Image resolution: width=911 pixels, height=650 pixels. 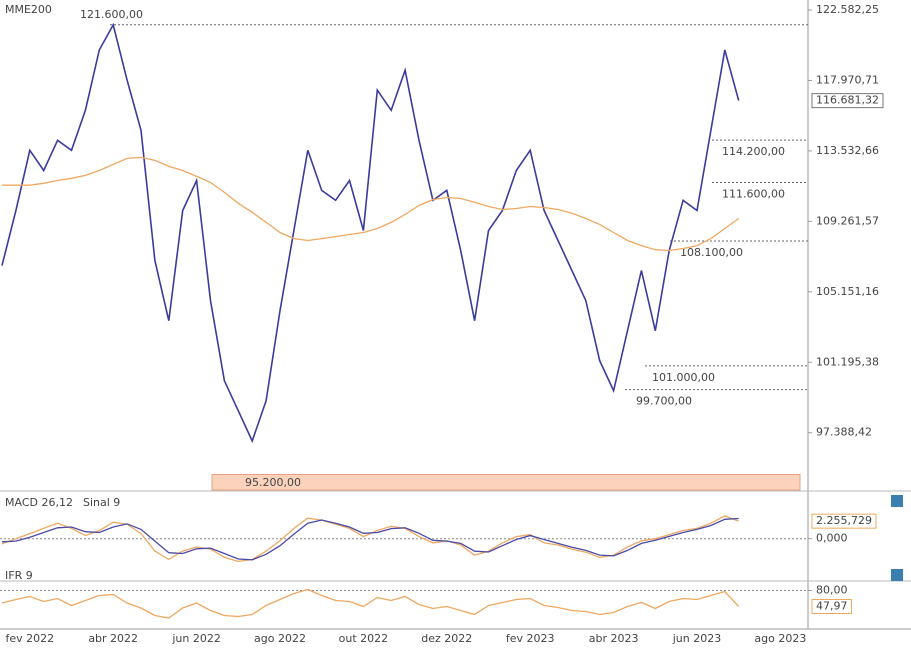 What do you see at coordinates (664, 401) in the screenshot?
I see `level-label: 99.700,00` at bounding box center [664, 401].